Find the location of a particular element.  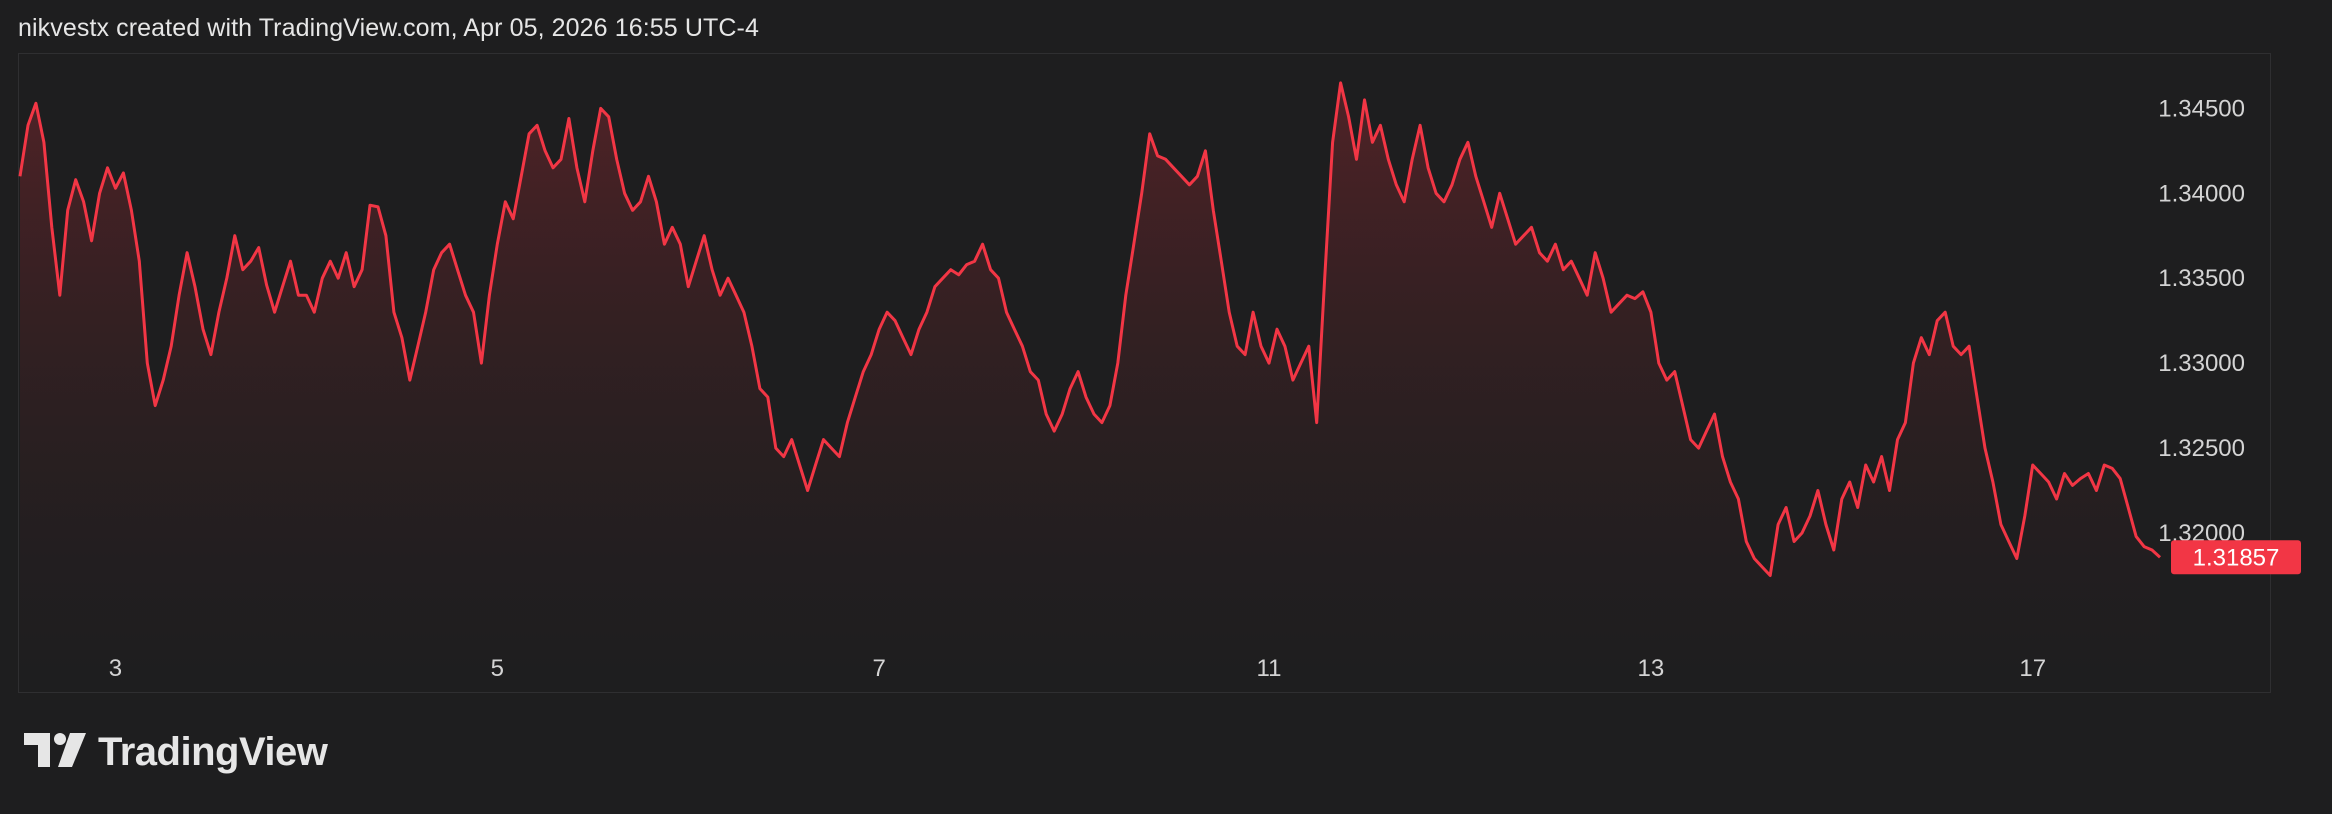

x-tick-label: 5 is located at coordinates (497, 668).